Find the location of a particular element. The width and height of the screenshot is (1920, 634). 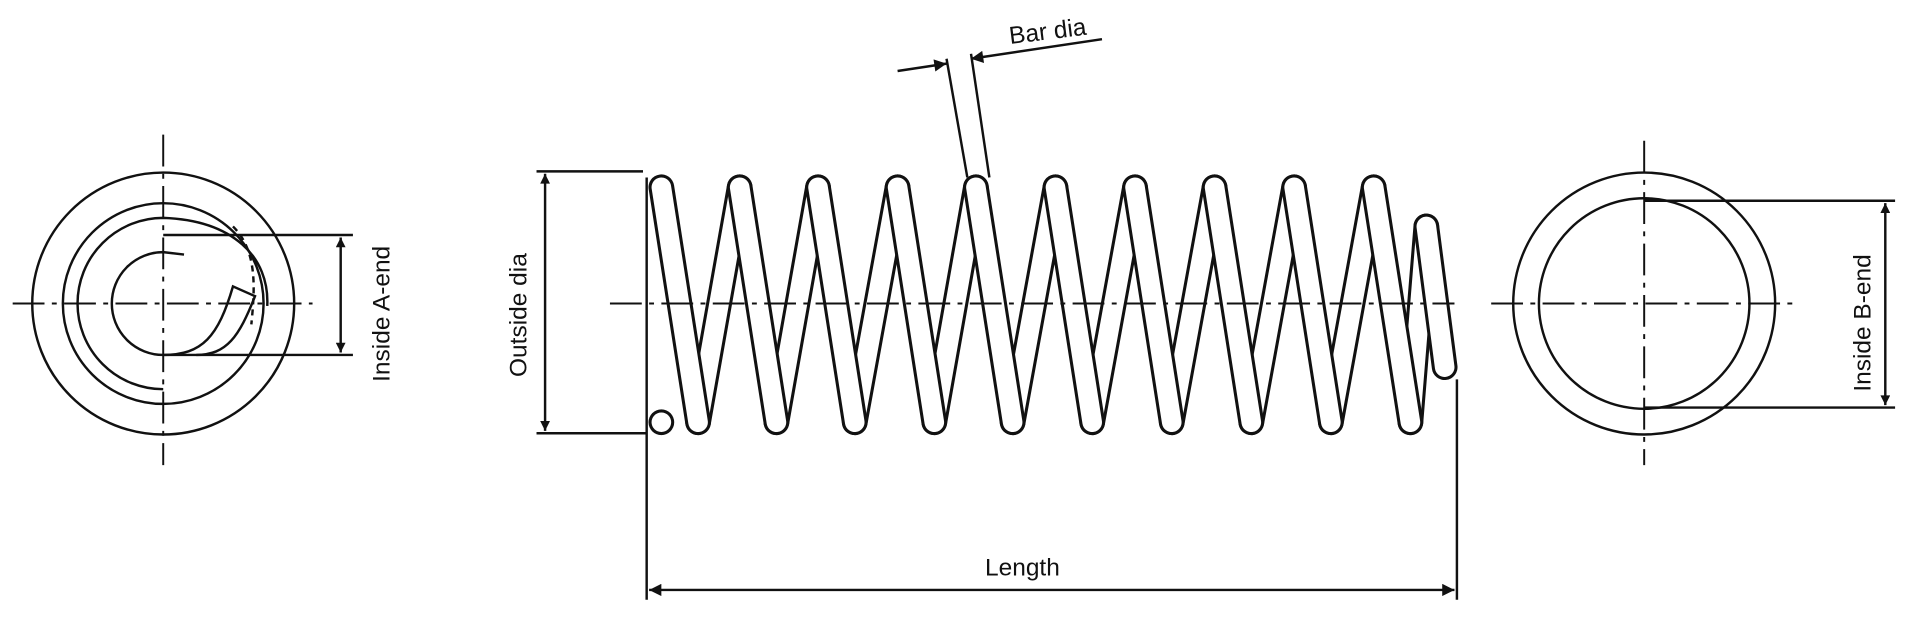

a-end-spiral-outer is located at coordinates (172, 303).